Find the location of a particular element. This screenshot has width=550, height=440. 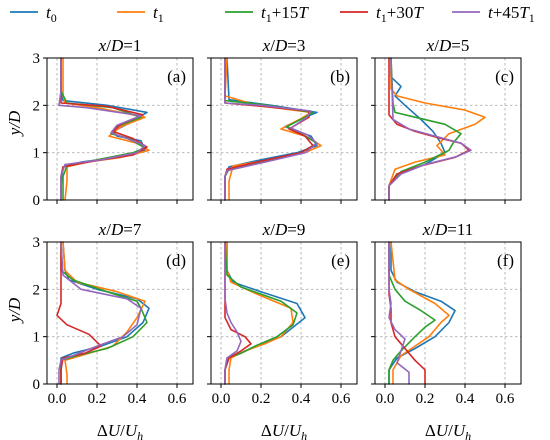

legend-label: t1+15T is located at coordinates (285, 14).